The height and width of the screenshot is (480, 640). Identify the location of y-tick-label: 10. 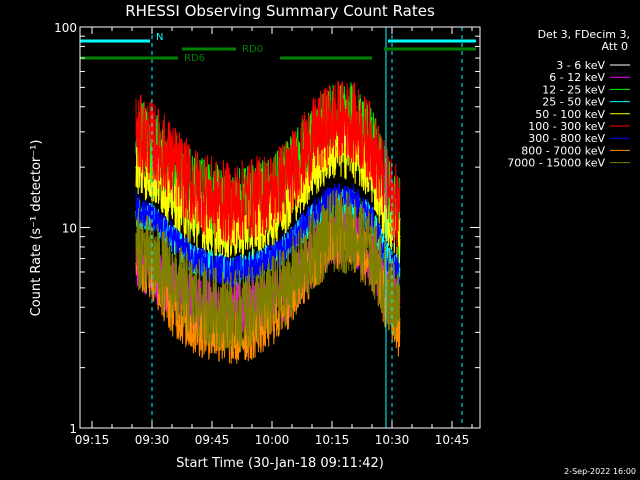
(69, 229).